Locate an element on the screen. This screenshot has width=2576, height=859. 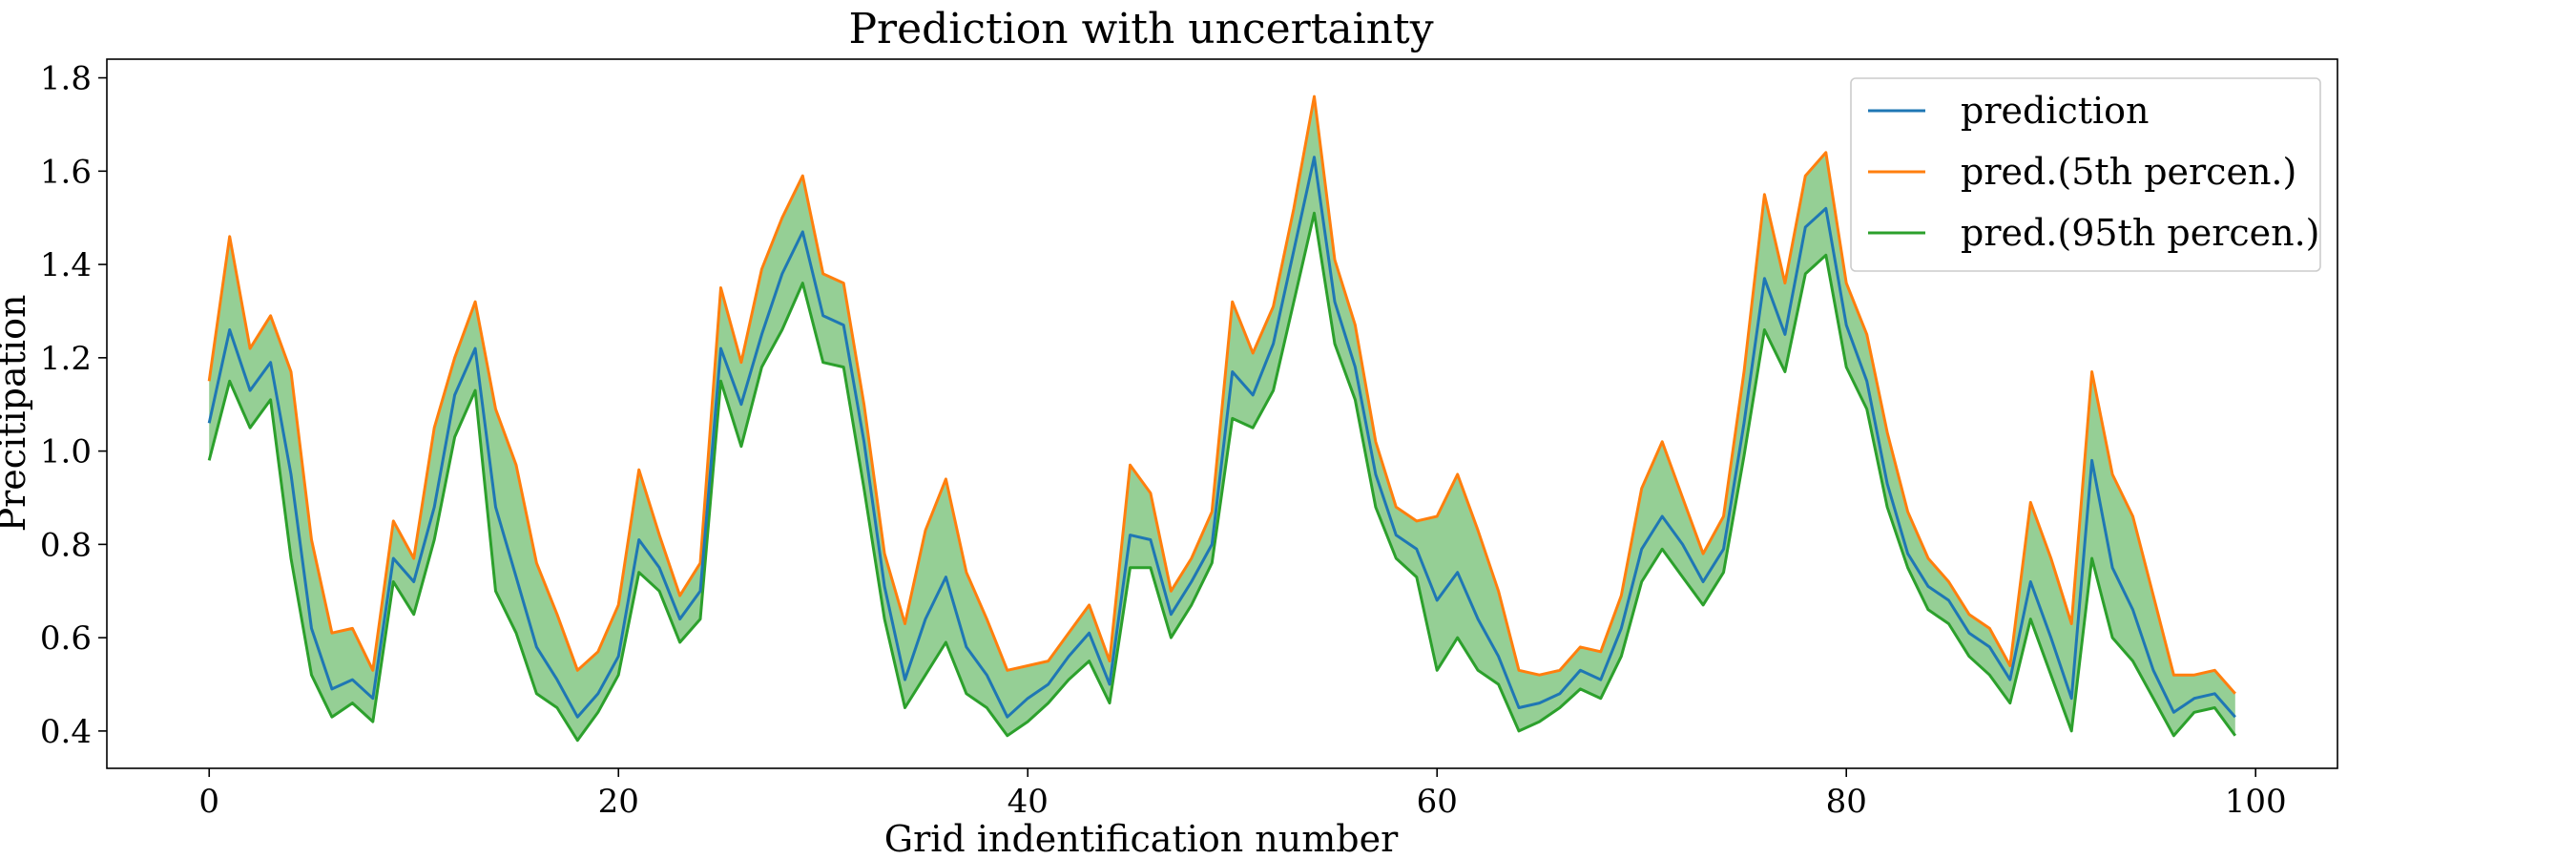
y-tick-label: 1.6 is located at coordinates (66, 172).